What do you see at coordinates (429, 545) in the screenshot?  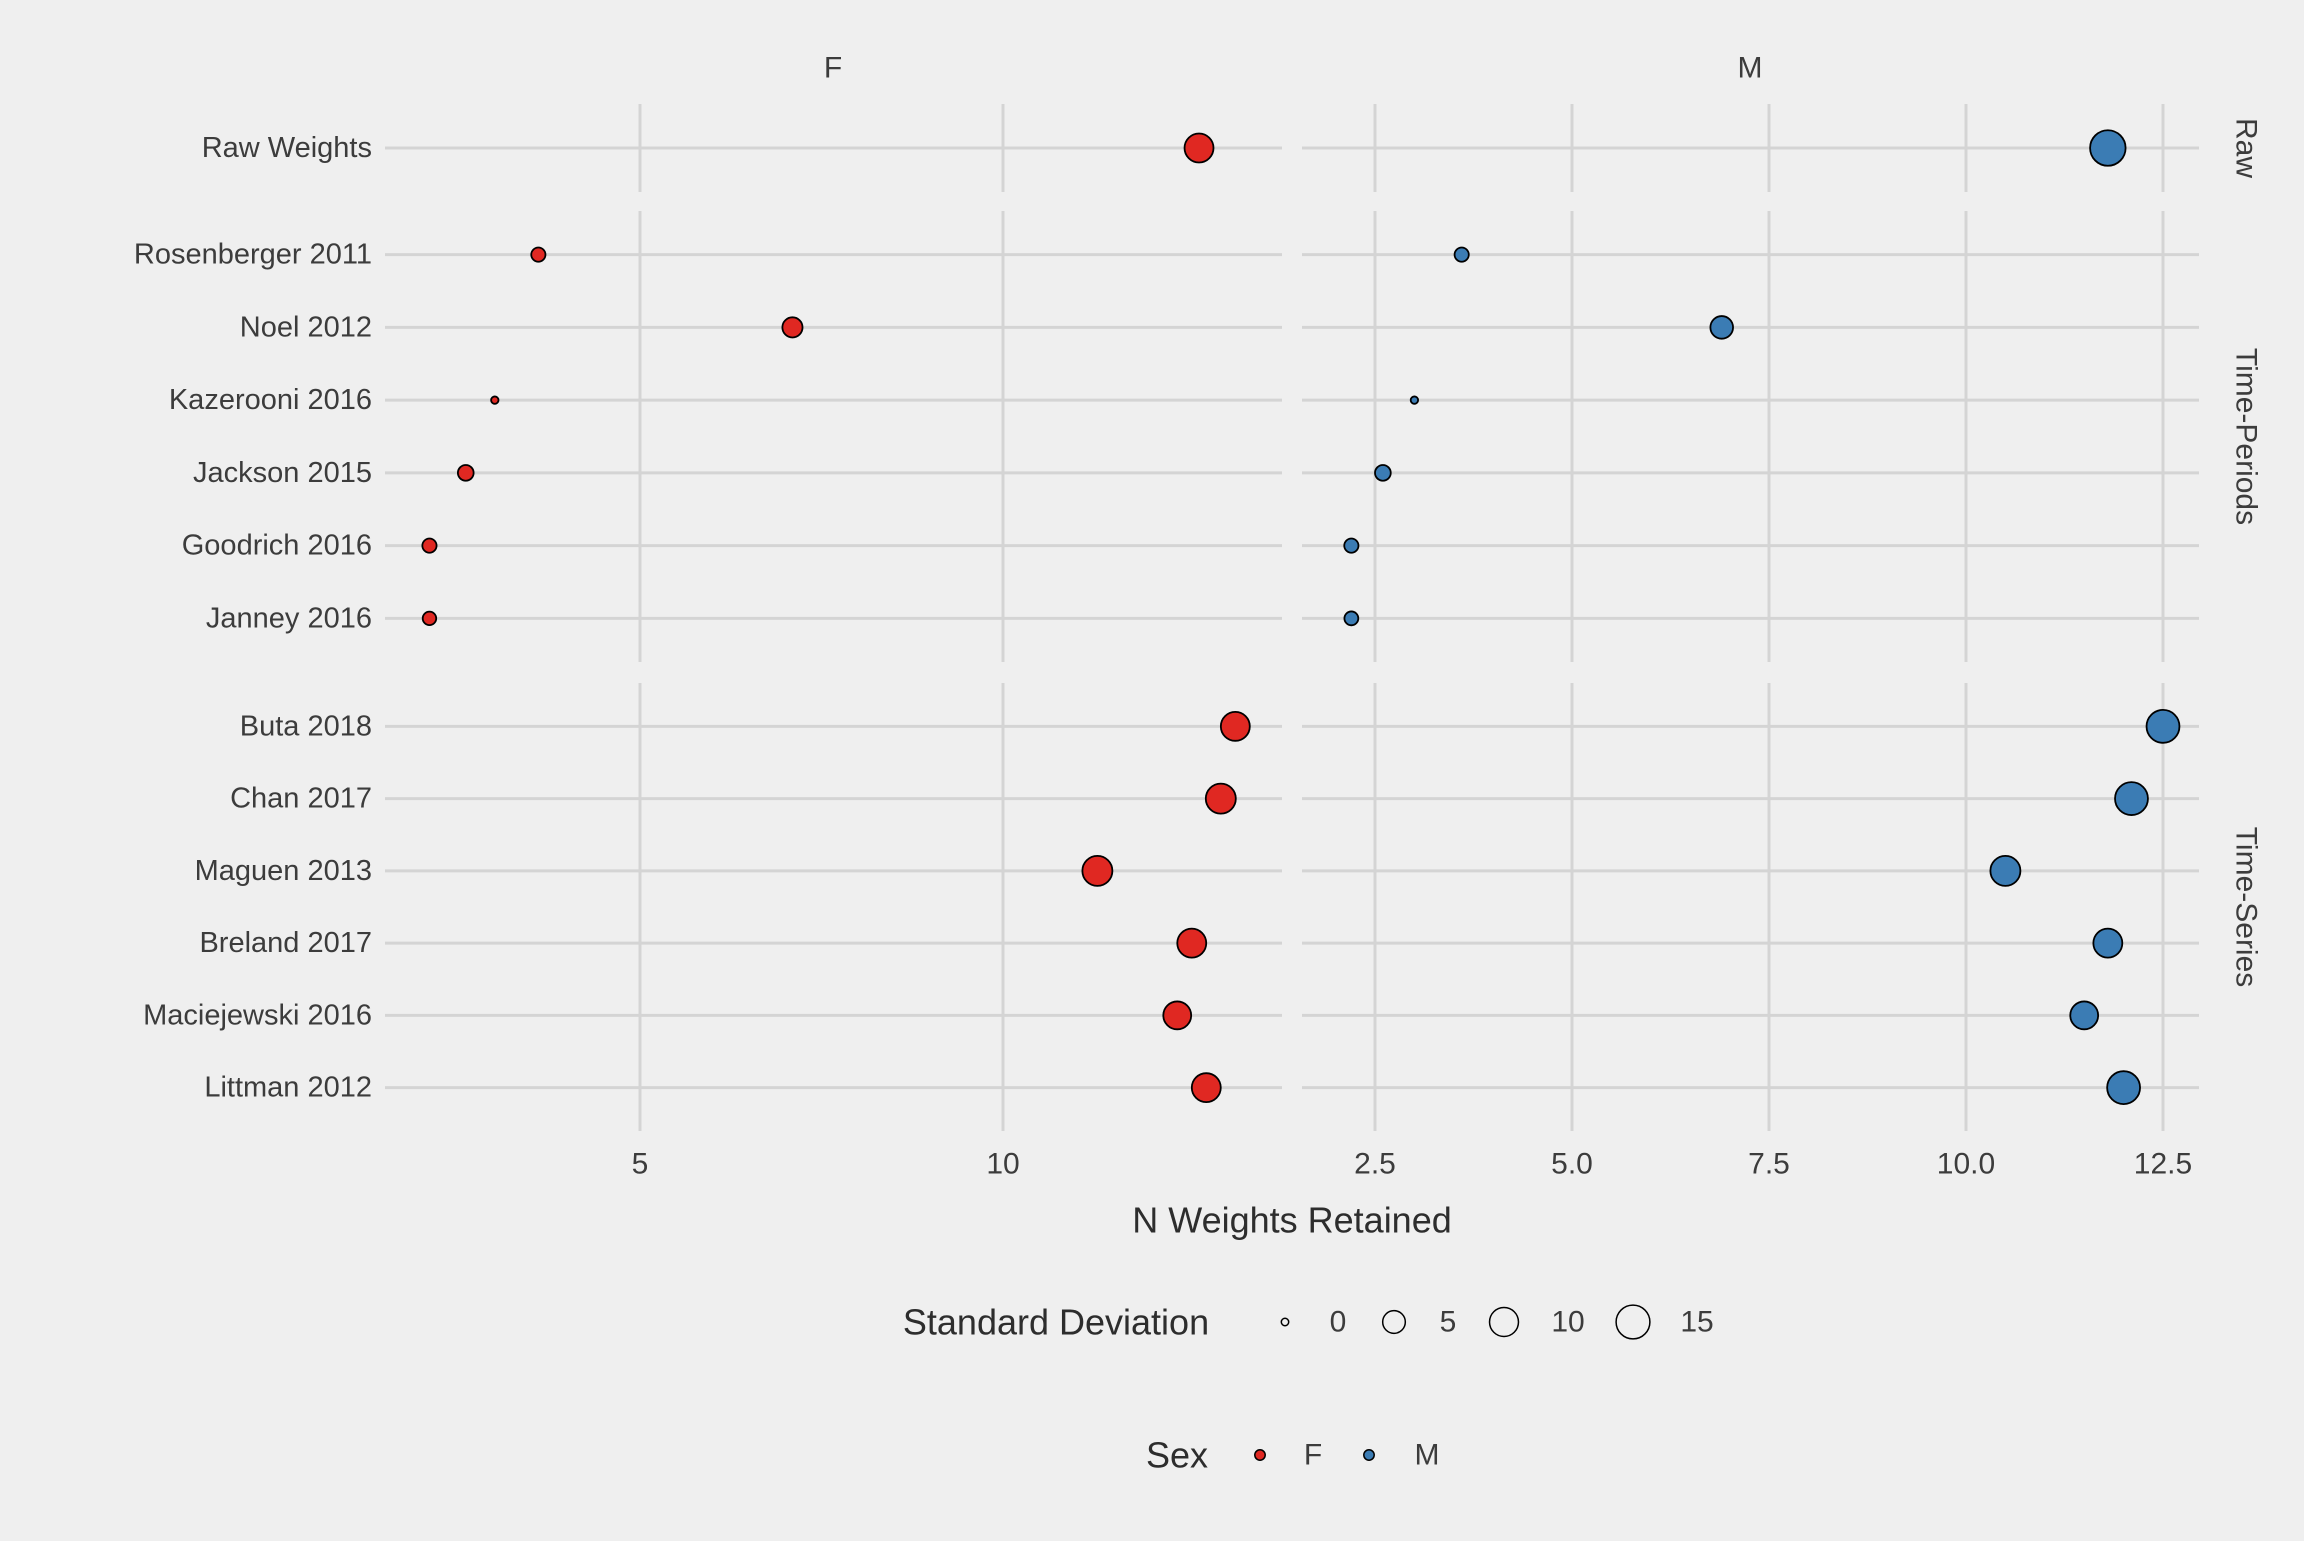 I see `data-point-f-goodrich-2016` at bounding box center [429, 545].